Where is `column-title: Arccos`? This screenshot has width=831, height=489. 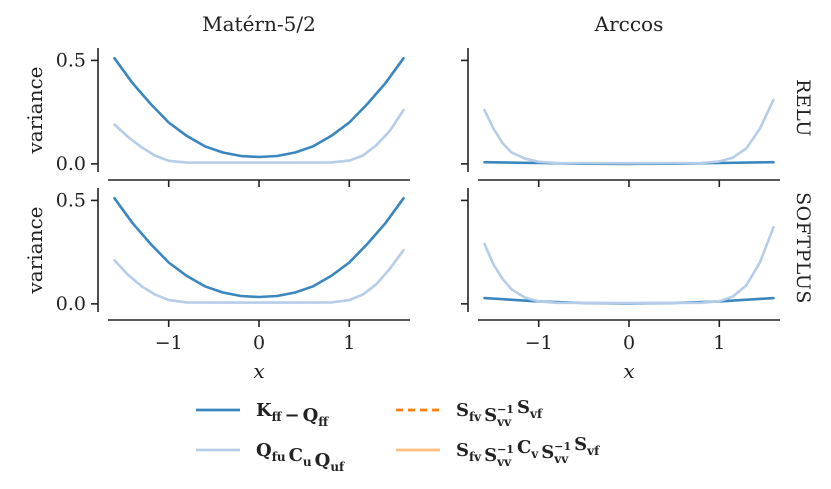
column-title: Arccos is located at coordinates (629, 24).